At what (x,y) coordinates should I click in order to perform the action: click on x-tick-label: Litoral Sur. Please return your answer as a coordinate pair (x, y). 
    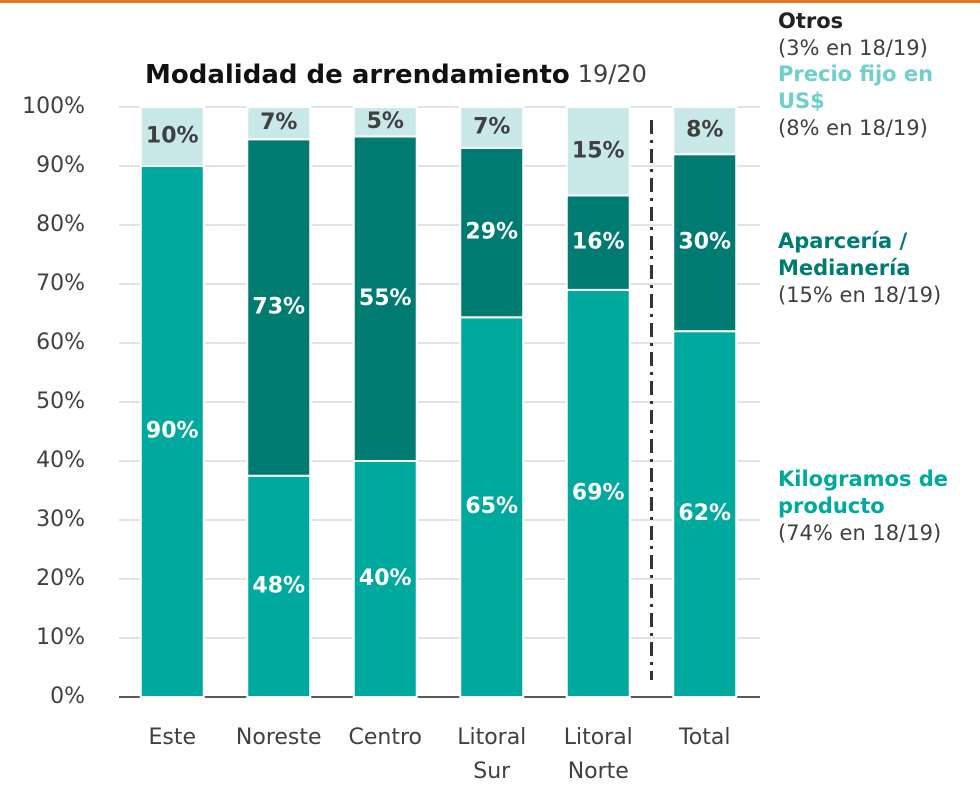
    Looking at the image, I should click on (492, 754).